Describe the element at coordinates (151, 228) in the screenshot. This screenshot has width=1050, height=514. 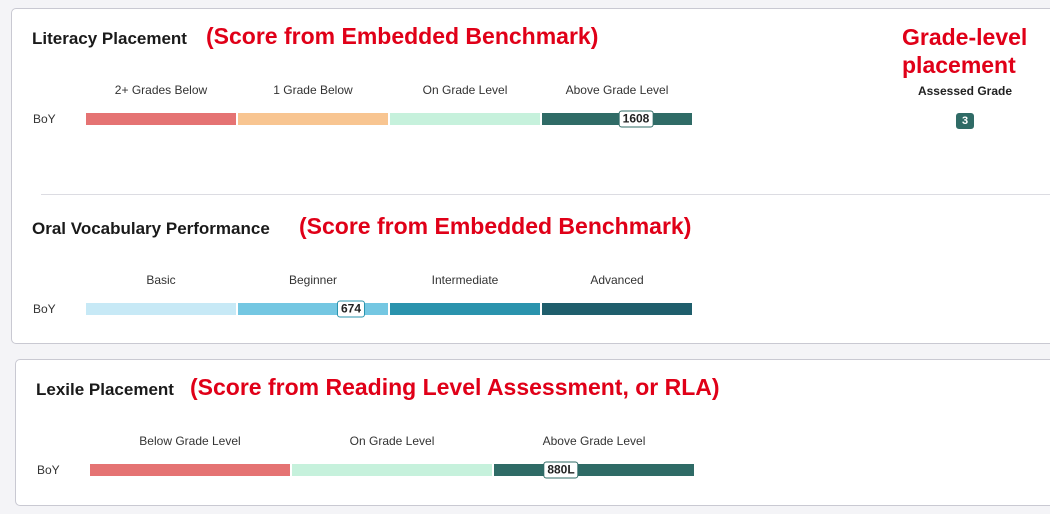
I see `section-title: Oral Vocabulary Performance` at that location.